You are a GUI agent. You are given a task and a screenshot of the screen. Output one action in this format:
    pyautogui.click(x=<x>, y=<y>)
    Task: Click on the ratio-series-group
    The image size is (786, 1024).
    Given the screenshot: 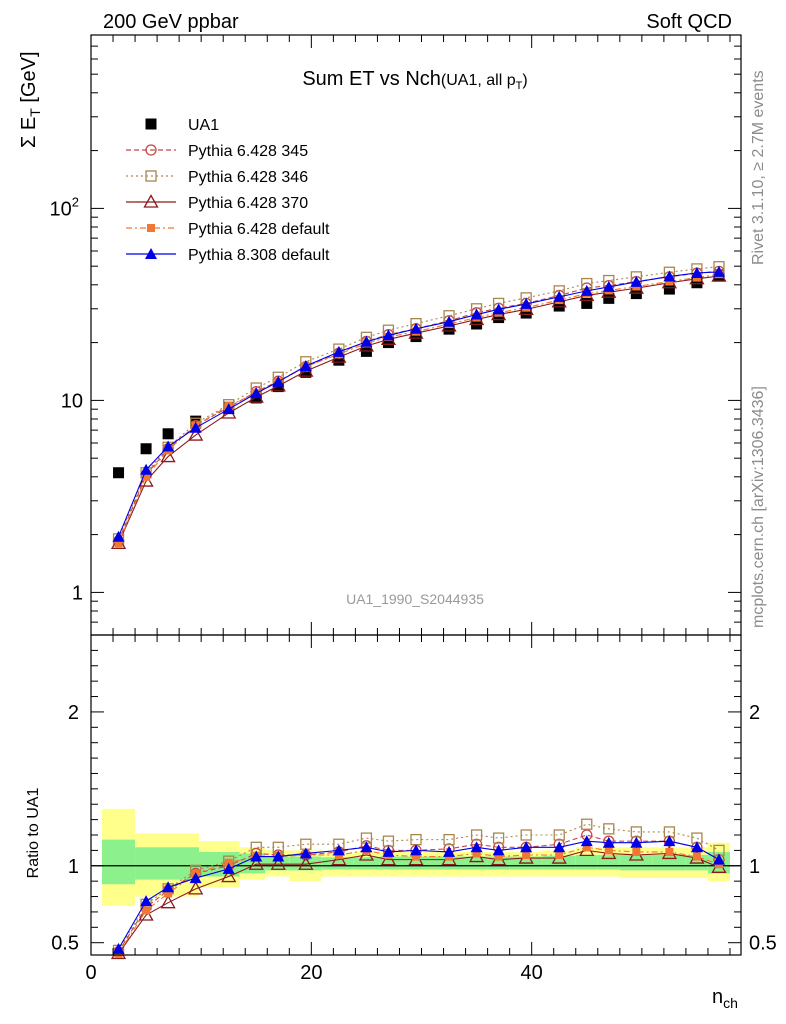 What is the action you would take?
    pyautogui.click(x=418, y=889)
    